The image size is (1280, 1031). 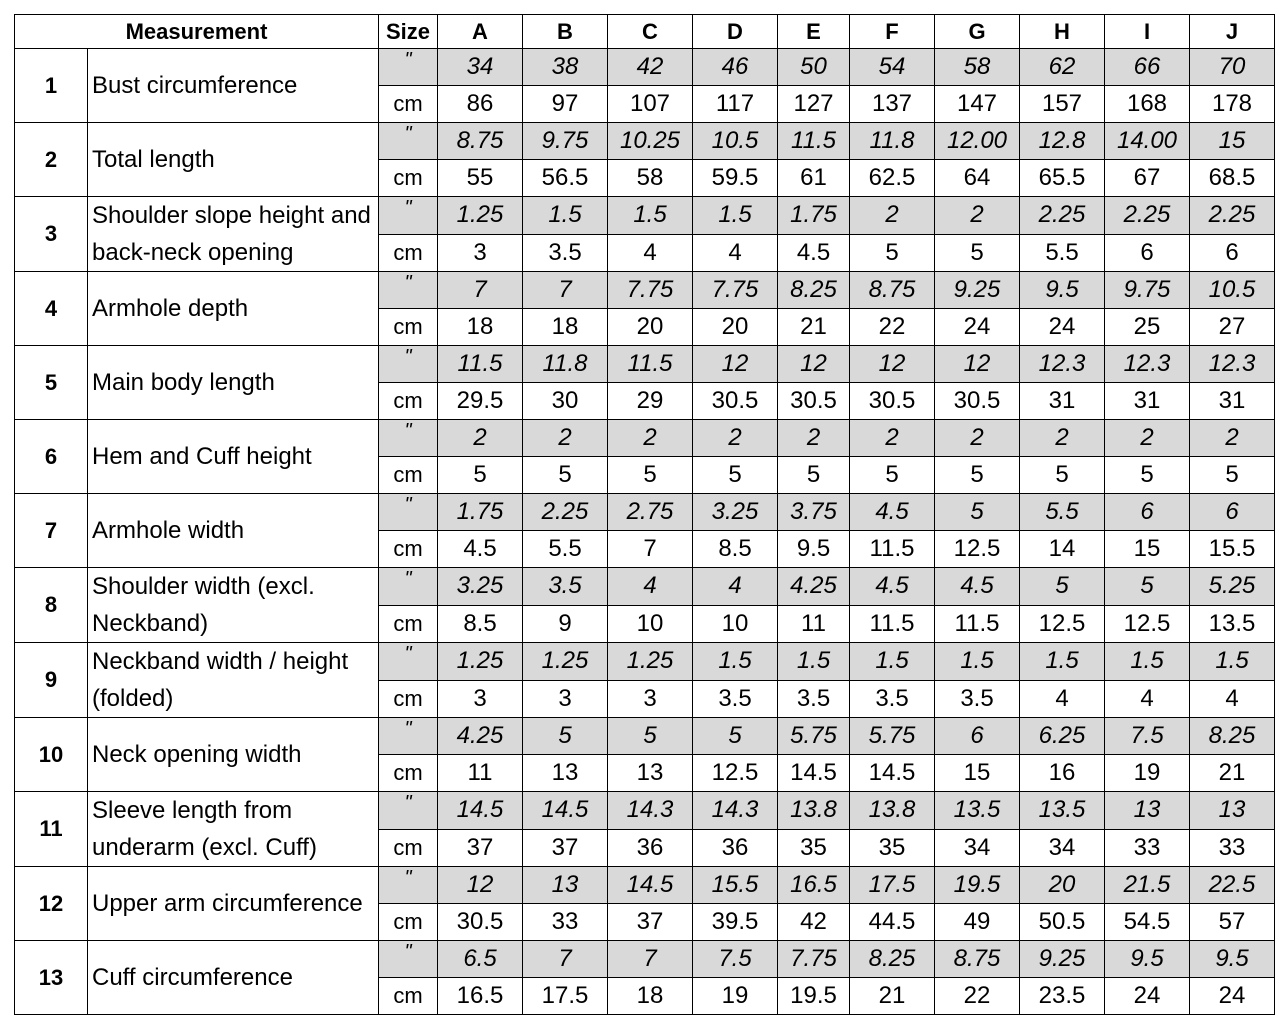 What do you see at coordinates (813, 586) in the screenshot?
I see `inch-value-cell: 4.25` at bounding box center [813, 586].